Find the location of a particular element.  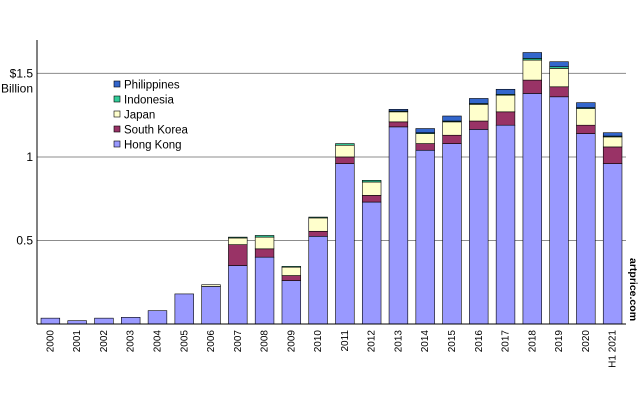

x-tick-label: 2004 is located at coordinates (157, 341).